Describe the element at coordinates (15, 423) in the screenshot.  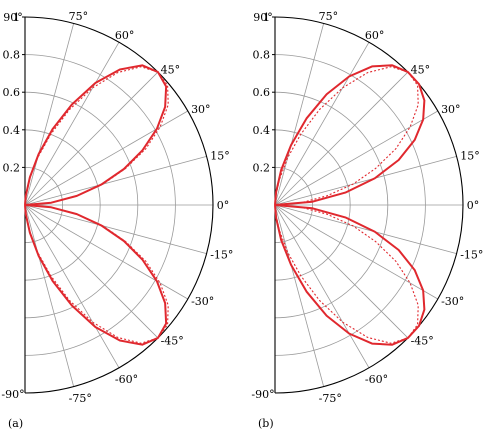
I see `panel-label: (a)` at that location.